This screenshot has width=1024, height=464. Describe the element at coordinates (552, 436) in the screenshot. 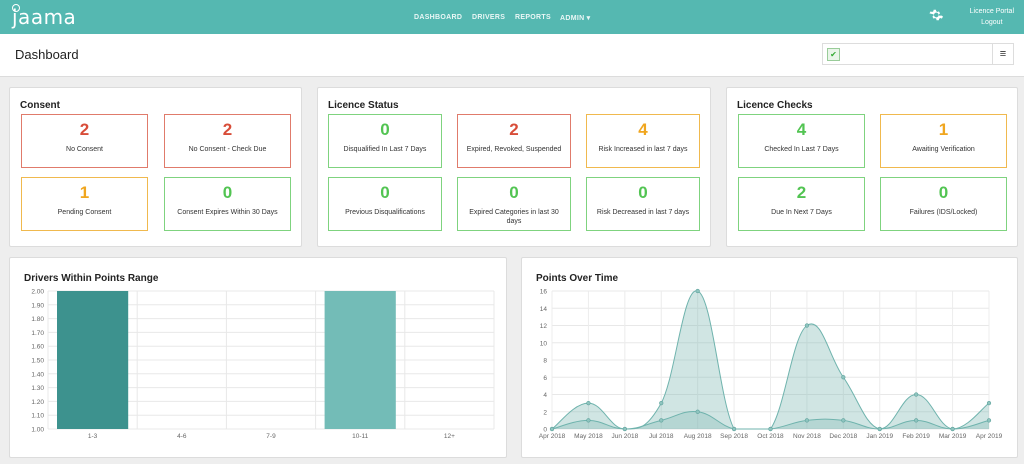

I see `x-tick-label: Apr 2018` at that location.